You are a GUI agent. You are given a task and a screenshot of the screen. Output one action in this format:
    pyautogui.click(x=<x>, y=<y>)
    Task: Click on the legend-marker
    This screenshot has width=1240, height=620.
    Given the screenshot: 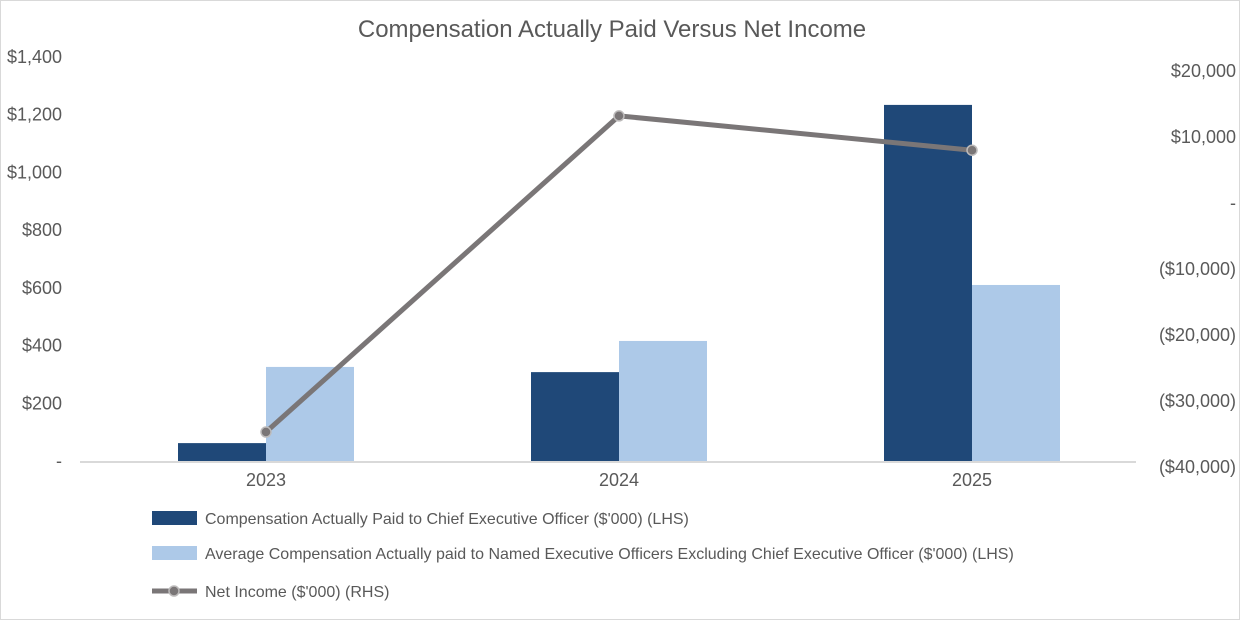 What is the action you would take?
    pyautogui.click(x=174, y=591)
    